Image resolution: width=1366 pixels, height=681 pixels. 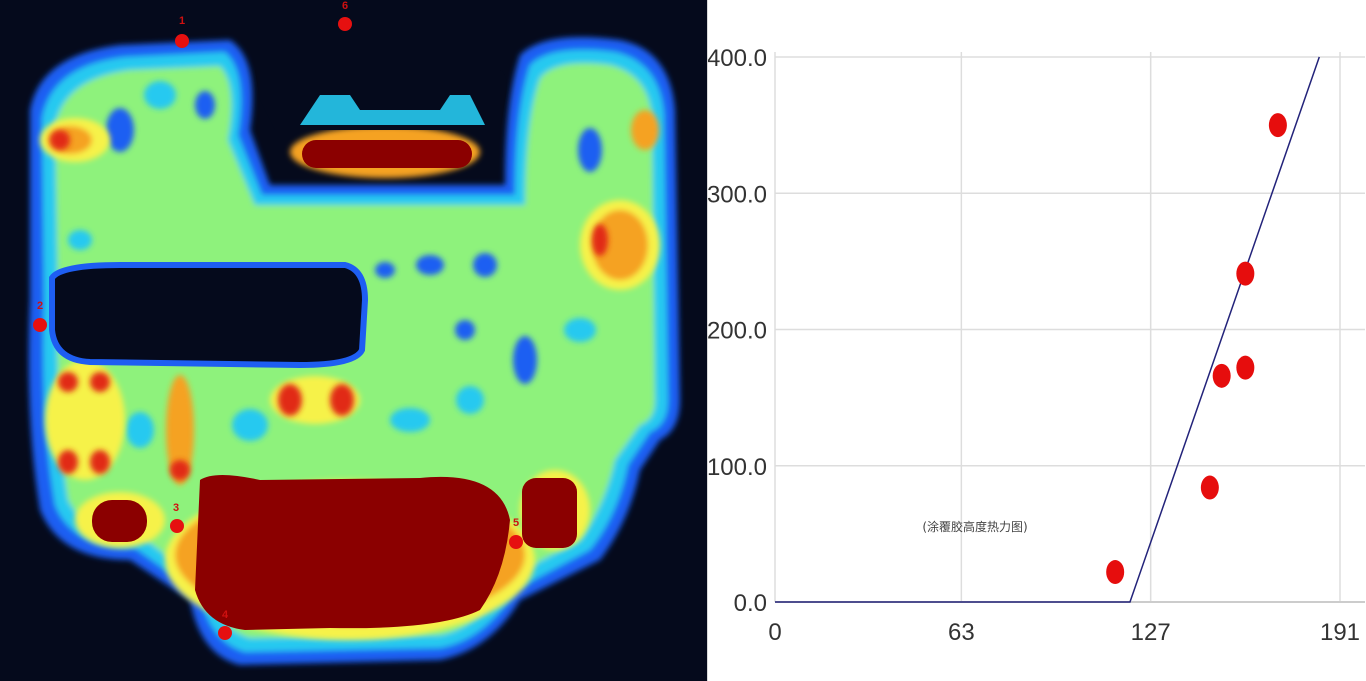 What do you see at coordinates (974, 526) in the screenshot?
I see `chart-annotation: (涂覆胶高度热力图)` at bounding box center [974, 526].